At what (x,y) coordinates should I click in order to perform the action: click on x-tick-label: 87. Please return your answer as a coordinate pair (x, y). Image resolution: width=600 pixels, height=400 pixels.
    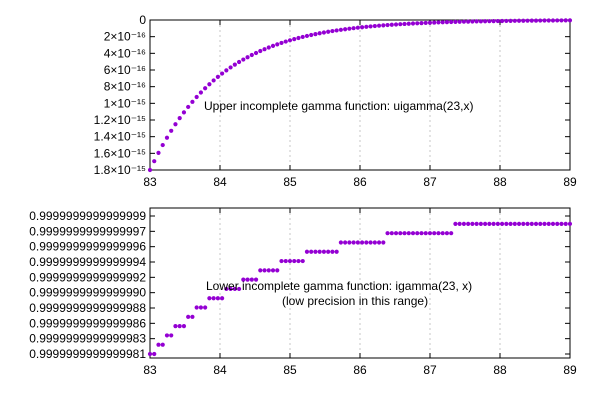
    Looking at the image, I should click on (430, 182).